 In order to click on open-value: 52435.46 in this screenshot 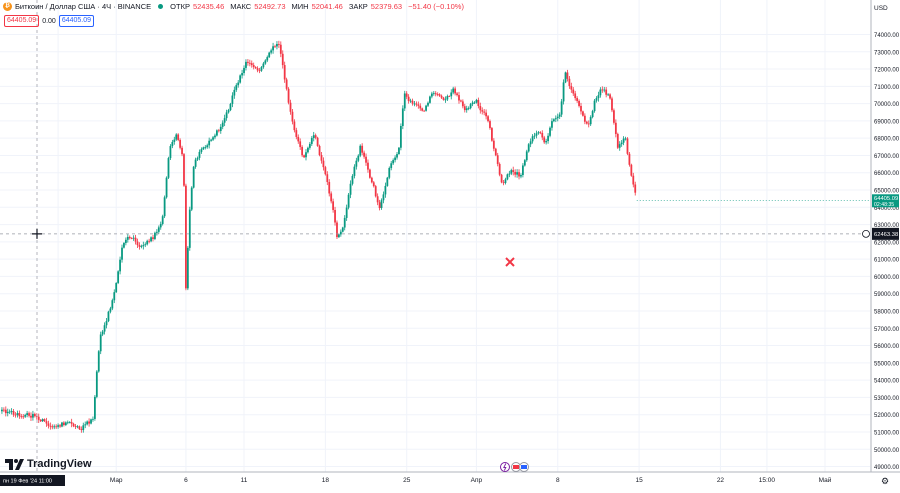, I will do `click(208, 6)`.